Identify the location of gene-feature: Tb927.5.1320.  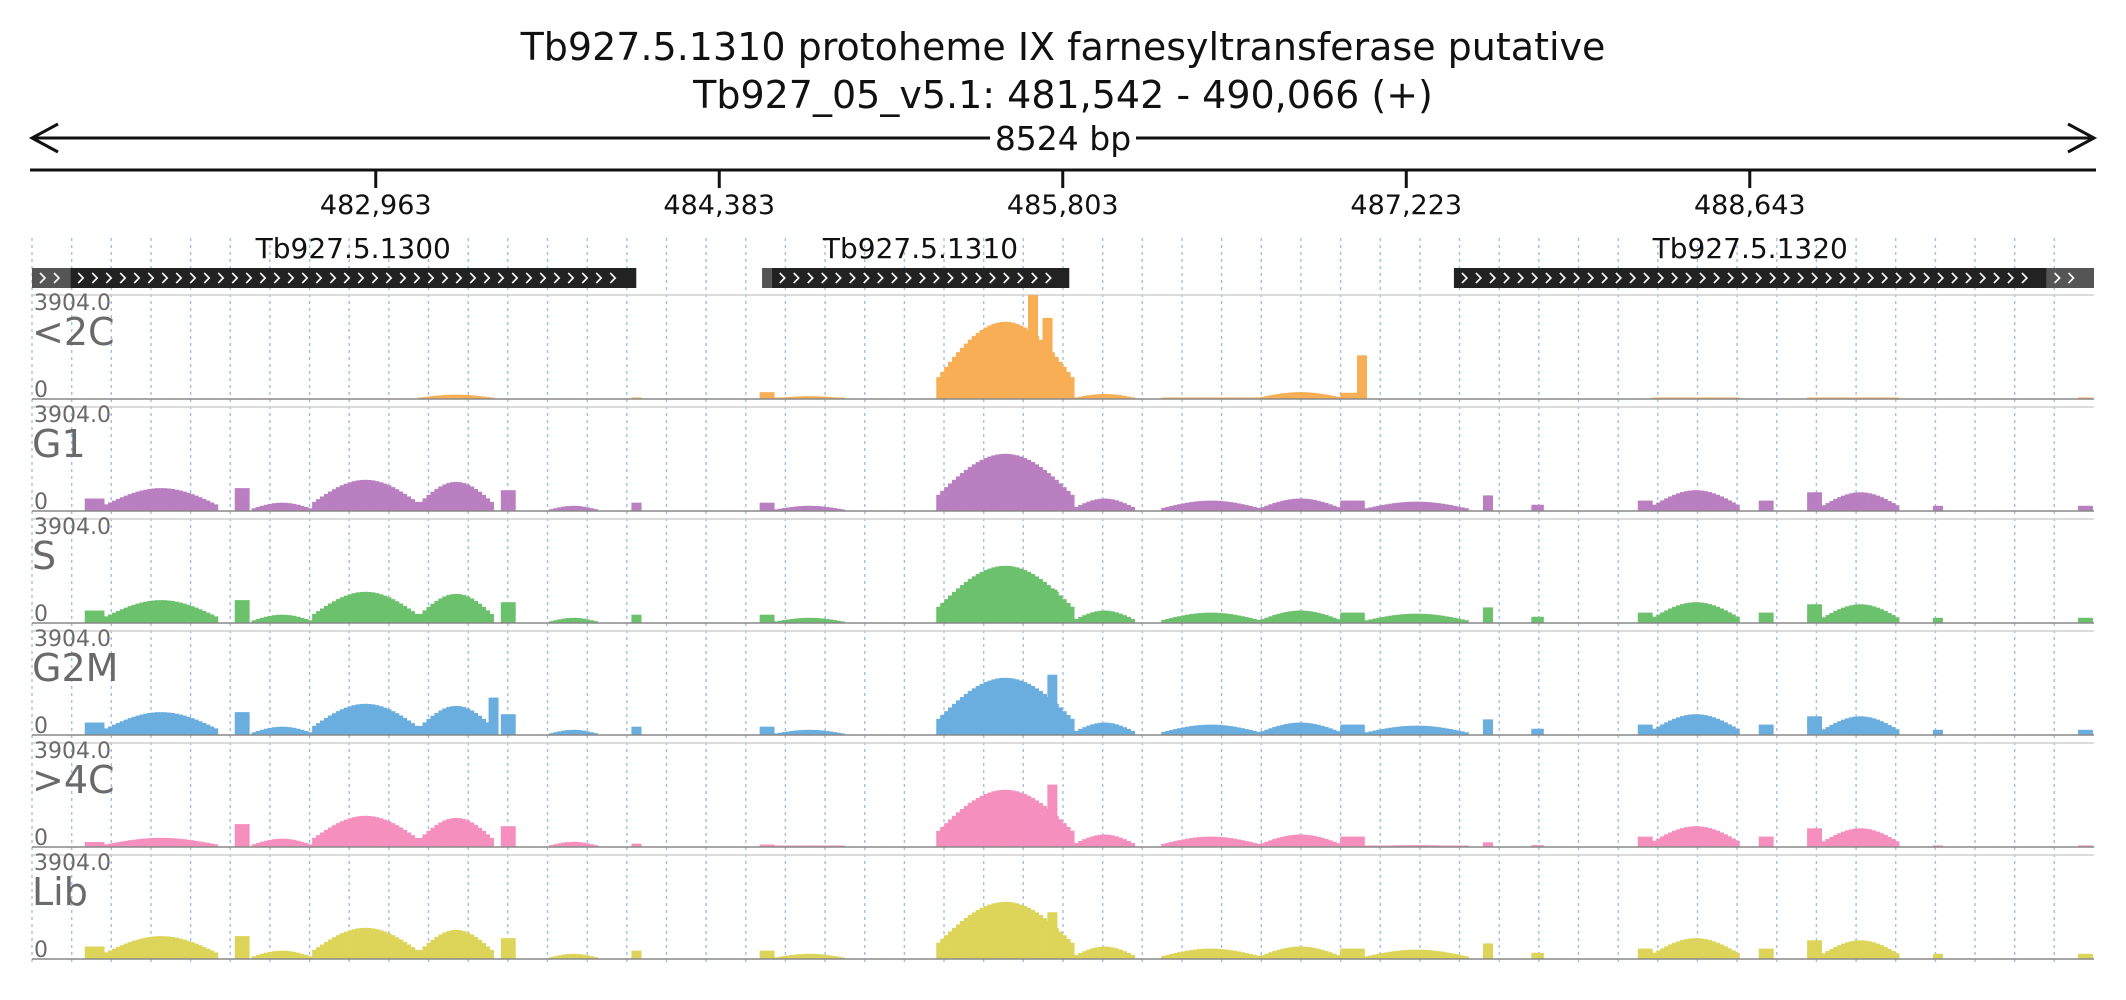
(1750, 260).